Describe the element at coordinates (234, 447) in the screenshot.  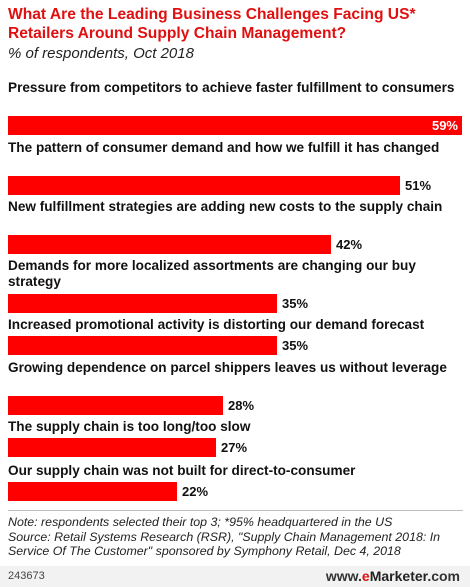
I see `value-label: 27%` at that location.